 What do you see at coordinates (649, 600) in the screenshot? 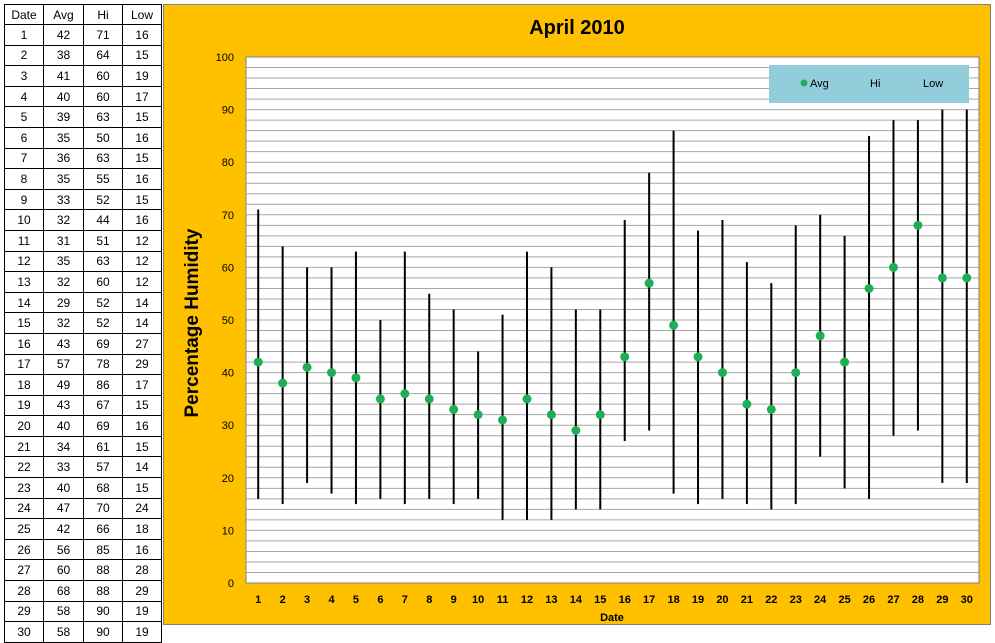
I see `x-tick-label: 17` at bounding box center [649, 600].